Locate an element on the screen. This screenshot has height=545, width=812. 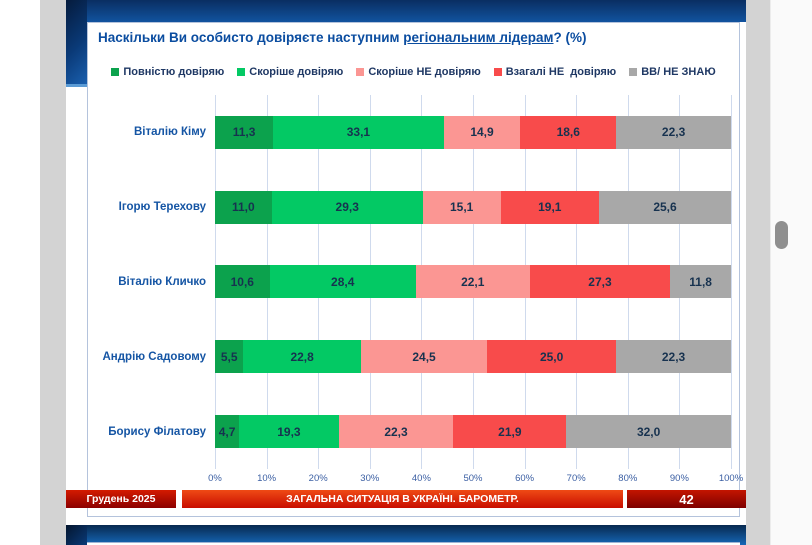
bar-segment: 14,9 is located at coordinates (482, 132).